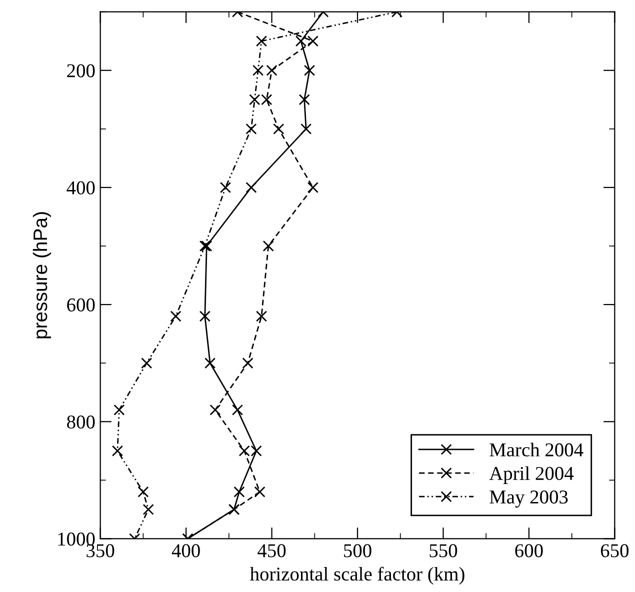 The image size is (635, 592). What do you see at coordinates (529, 499) in the screenshot?
I see `legend-label: May 2003` at bounding box center [529, 499].